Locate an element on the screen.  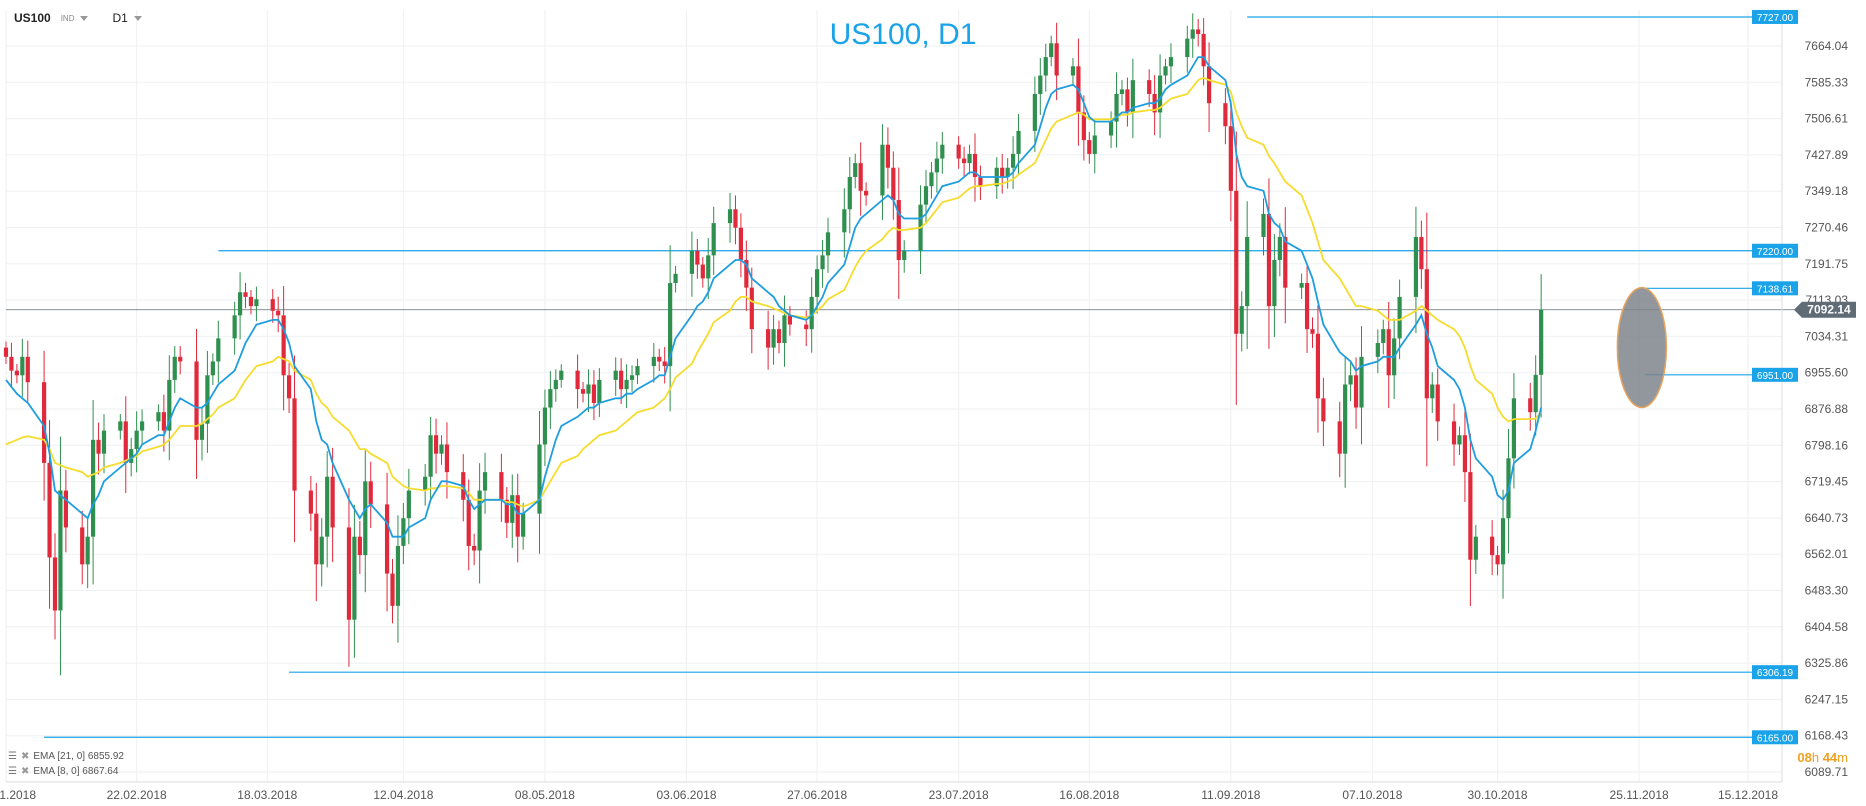
y-tick-label: 6325.86 is located at coordinates (1827, 663).